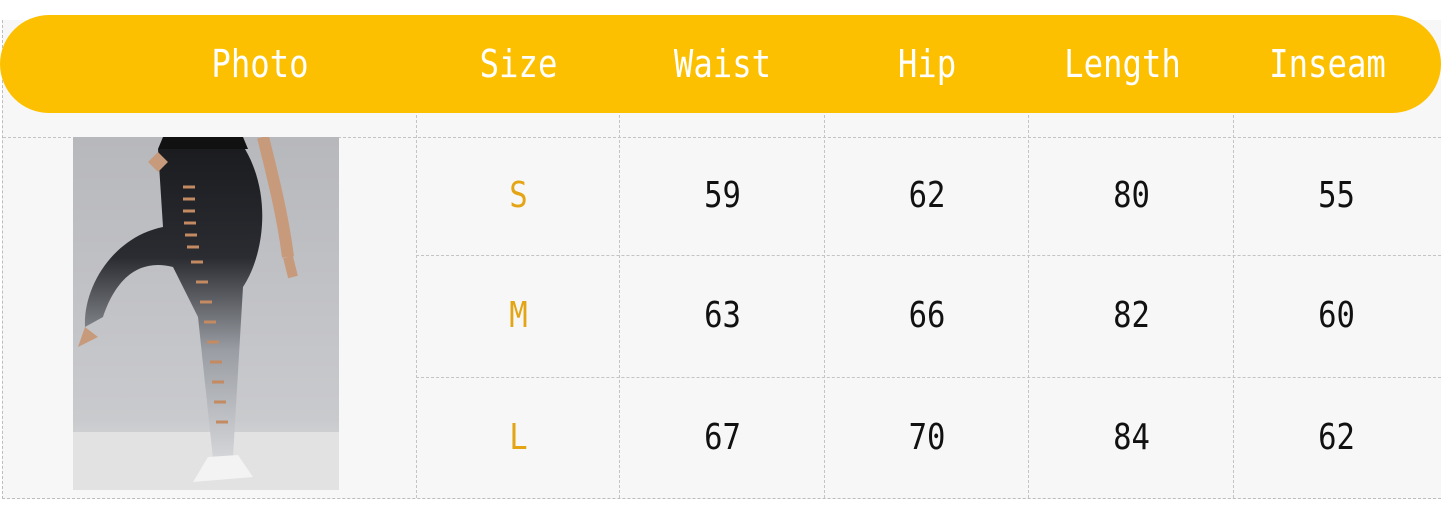  Describe the element at coordinates (722, 195) in the screenshot. I see `waist-value: 59` at that location.